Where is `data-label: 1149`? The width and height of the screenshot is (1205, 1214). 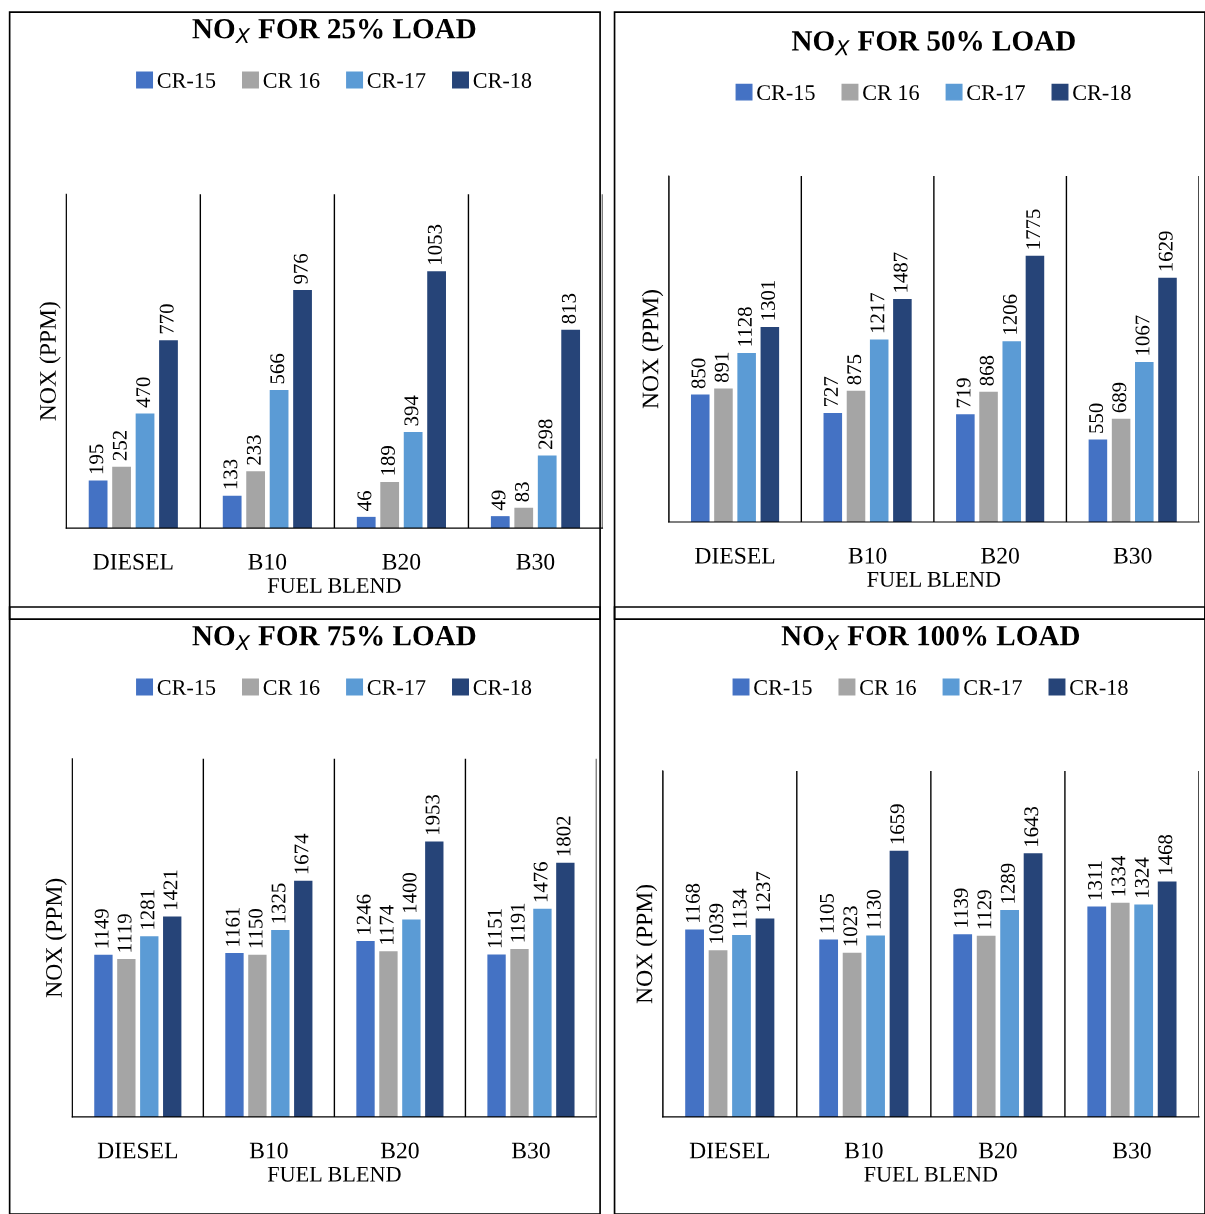
data-label: 1149 is located at coordinates (101, 928).